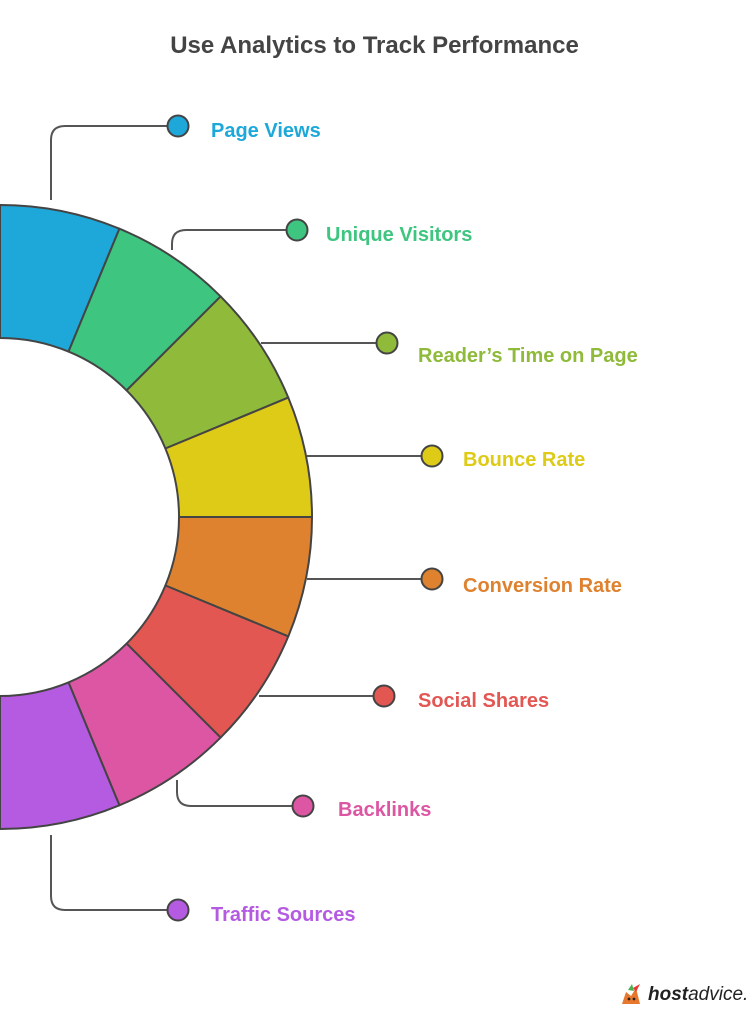 The image size is (749, 1024). I want to click on dot-backlinks, so click(303, 806).